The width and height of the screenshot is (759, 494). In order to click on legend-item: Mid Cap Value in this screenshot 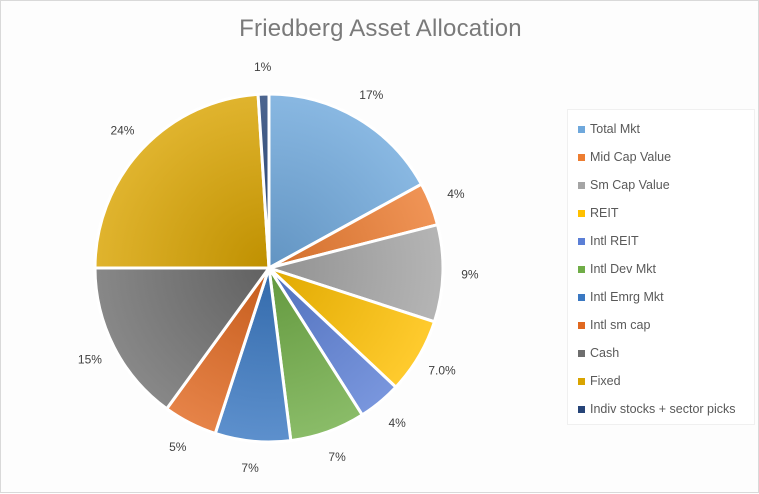, I will do `click(624, 157)`.